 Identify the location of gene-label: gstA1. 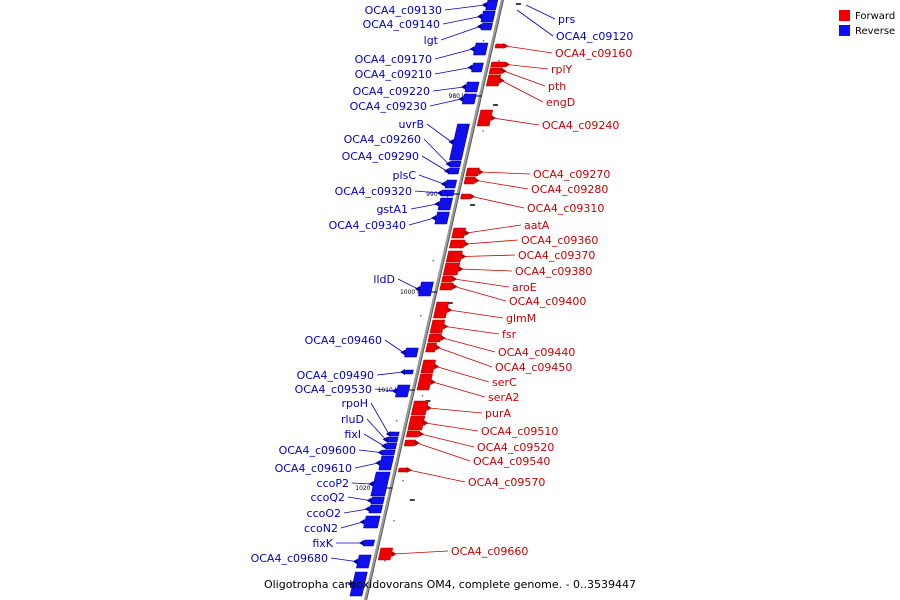
(392, 209).